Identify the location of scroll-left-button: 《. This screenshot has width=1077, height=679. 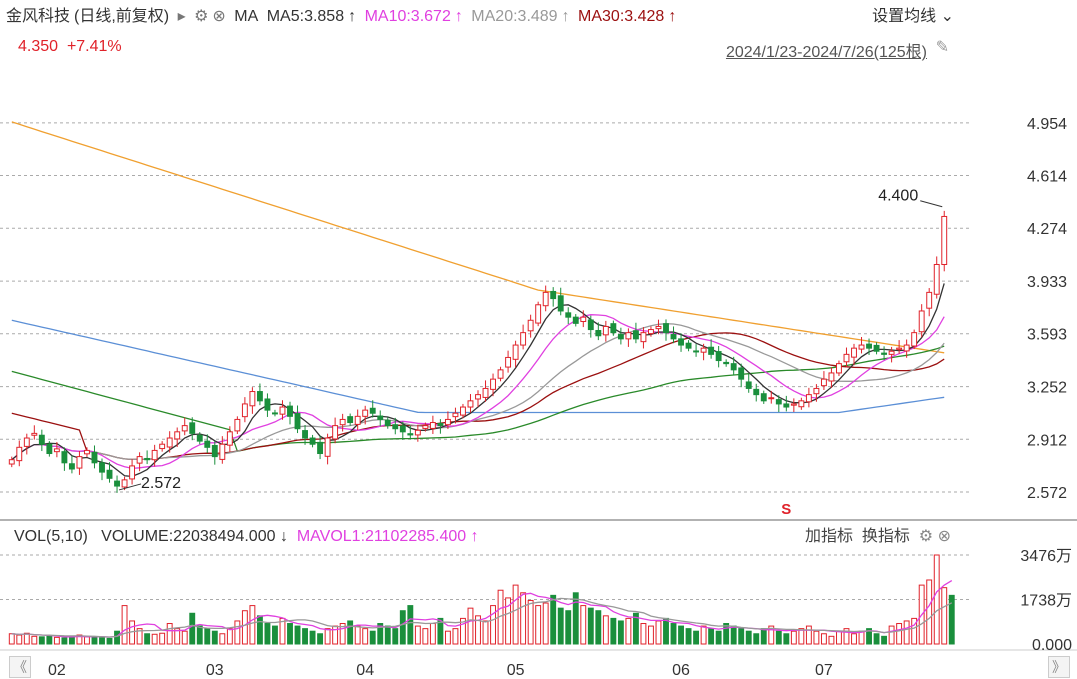
(20, 667).